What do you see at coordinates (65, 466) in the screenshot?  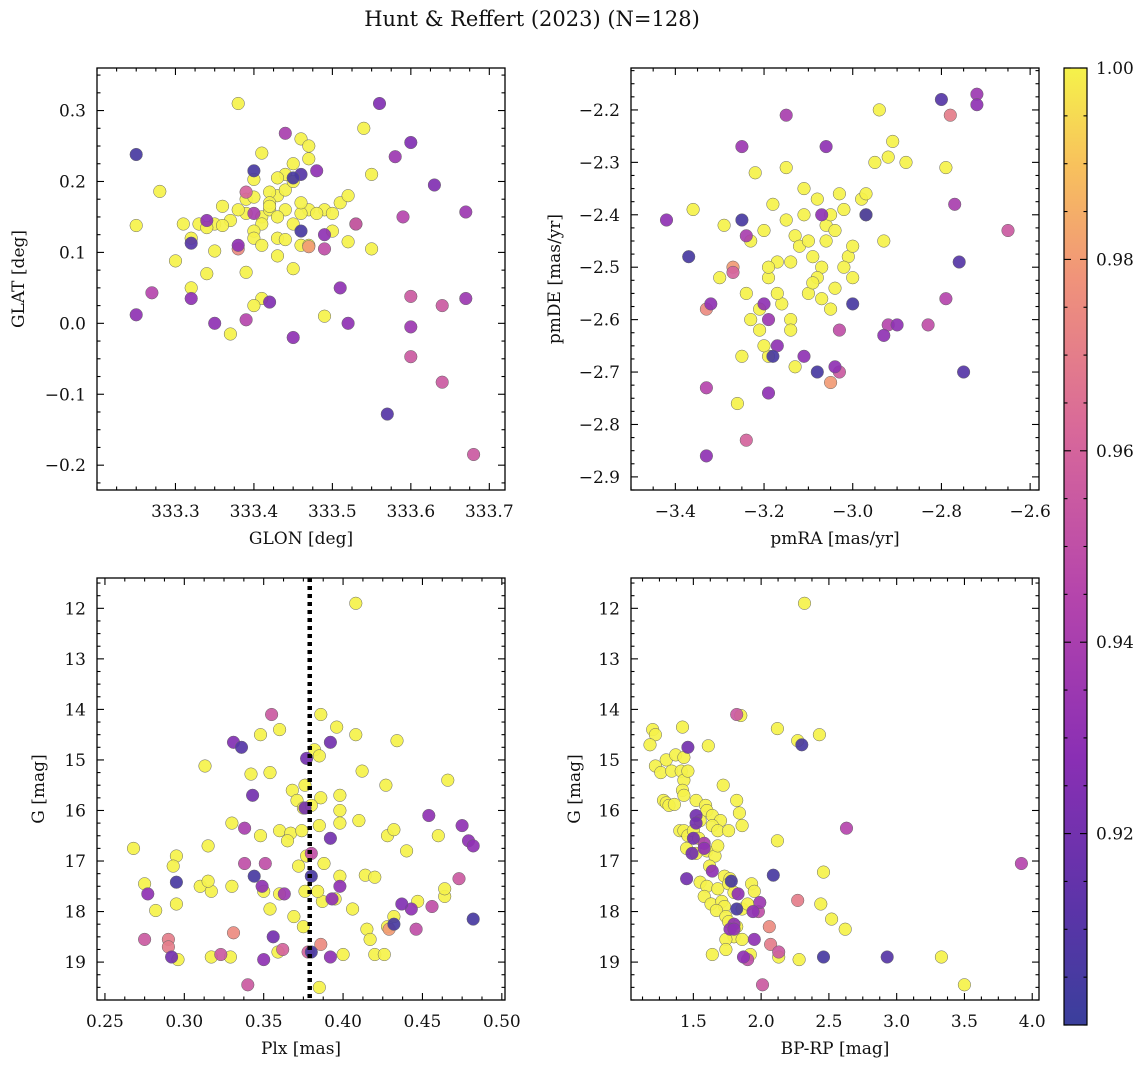 I see `y-tick-label: −0.2` at bounding box center [65, 466].